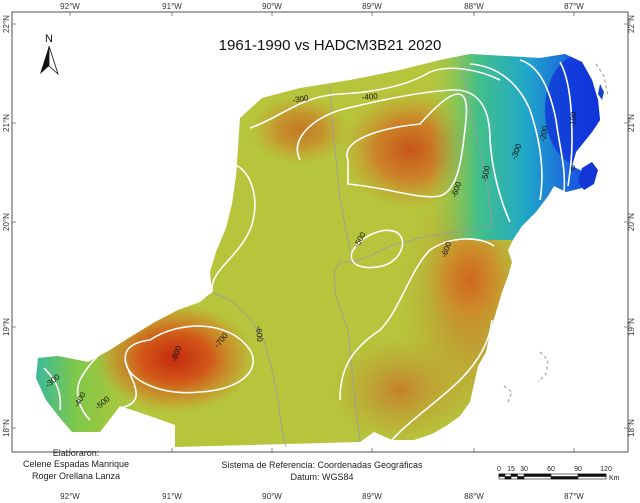 This screenshot has height=503, width=640. I want to click on credits-author-1: Celene Espadas Manrique, so click(76, 464).